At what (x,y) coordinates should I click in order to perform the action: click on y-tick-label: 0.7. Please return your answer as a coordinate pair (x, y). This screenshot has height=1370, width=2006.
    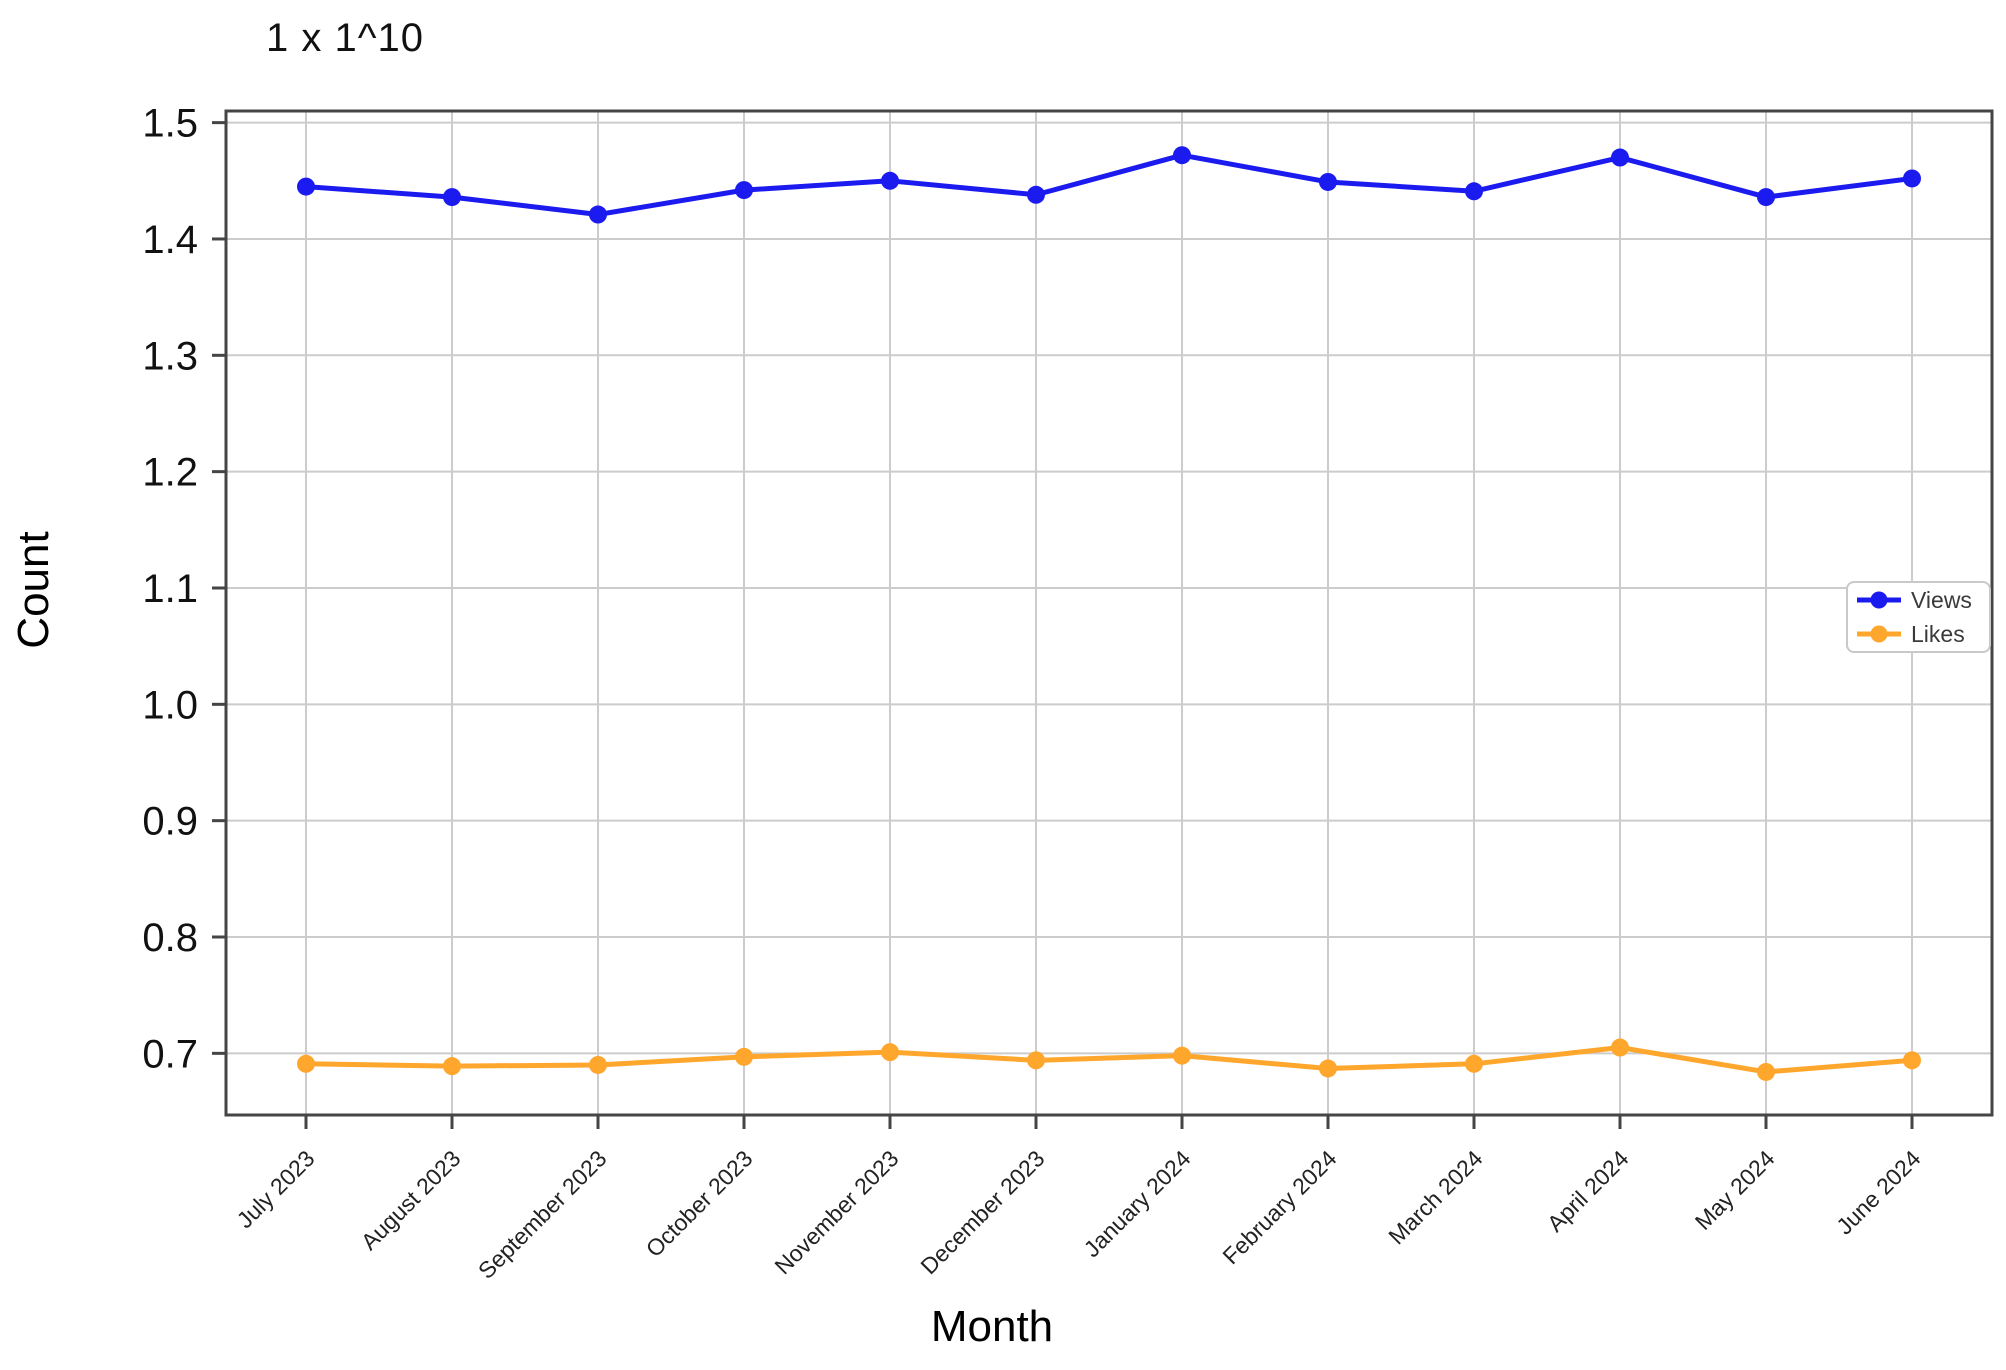
    Looking at the image, I should click on (170, 1054).